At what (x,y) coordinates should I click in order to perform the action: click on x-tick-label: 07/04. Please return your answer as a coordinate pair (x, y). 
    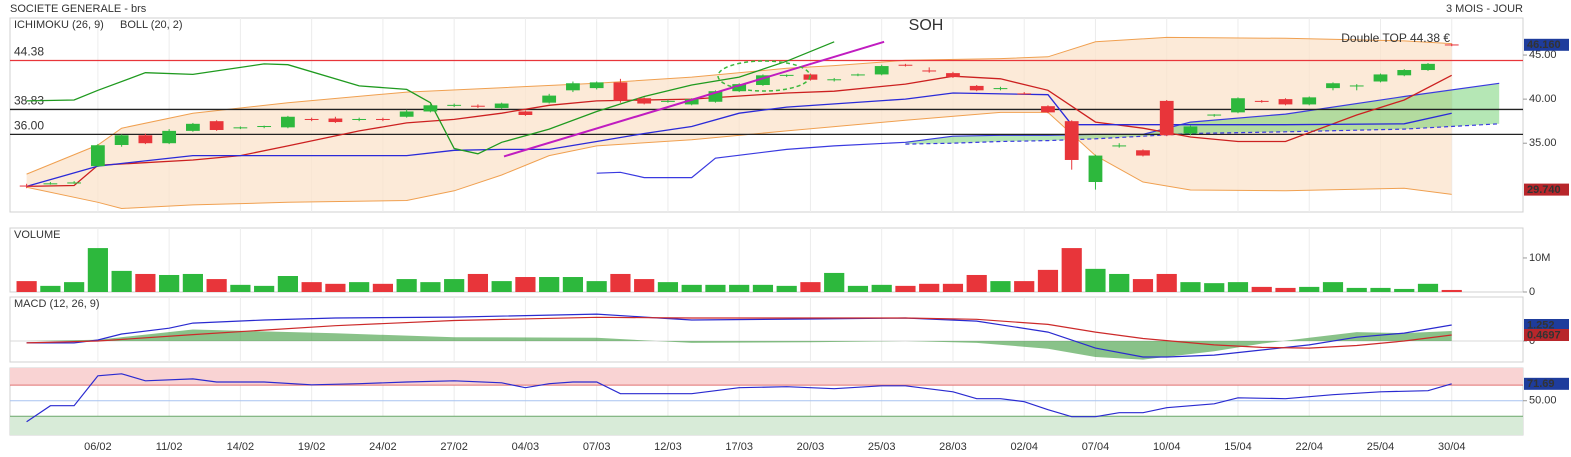
    Looking at the image, I should click on (1096, 447).